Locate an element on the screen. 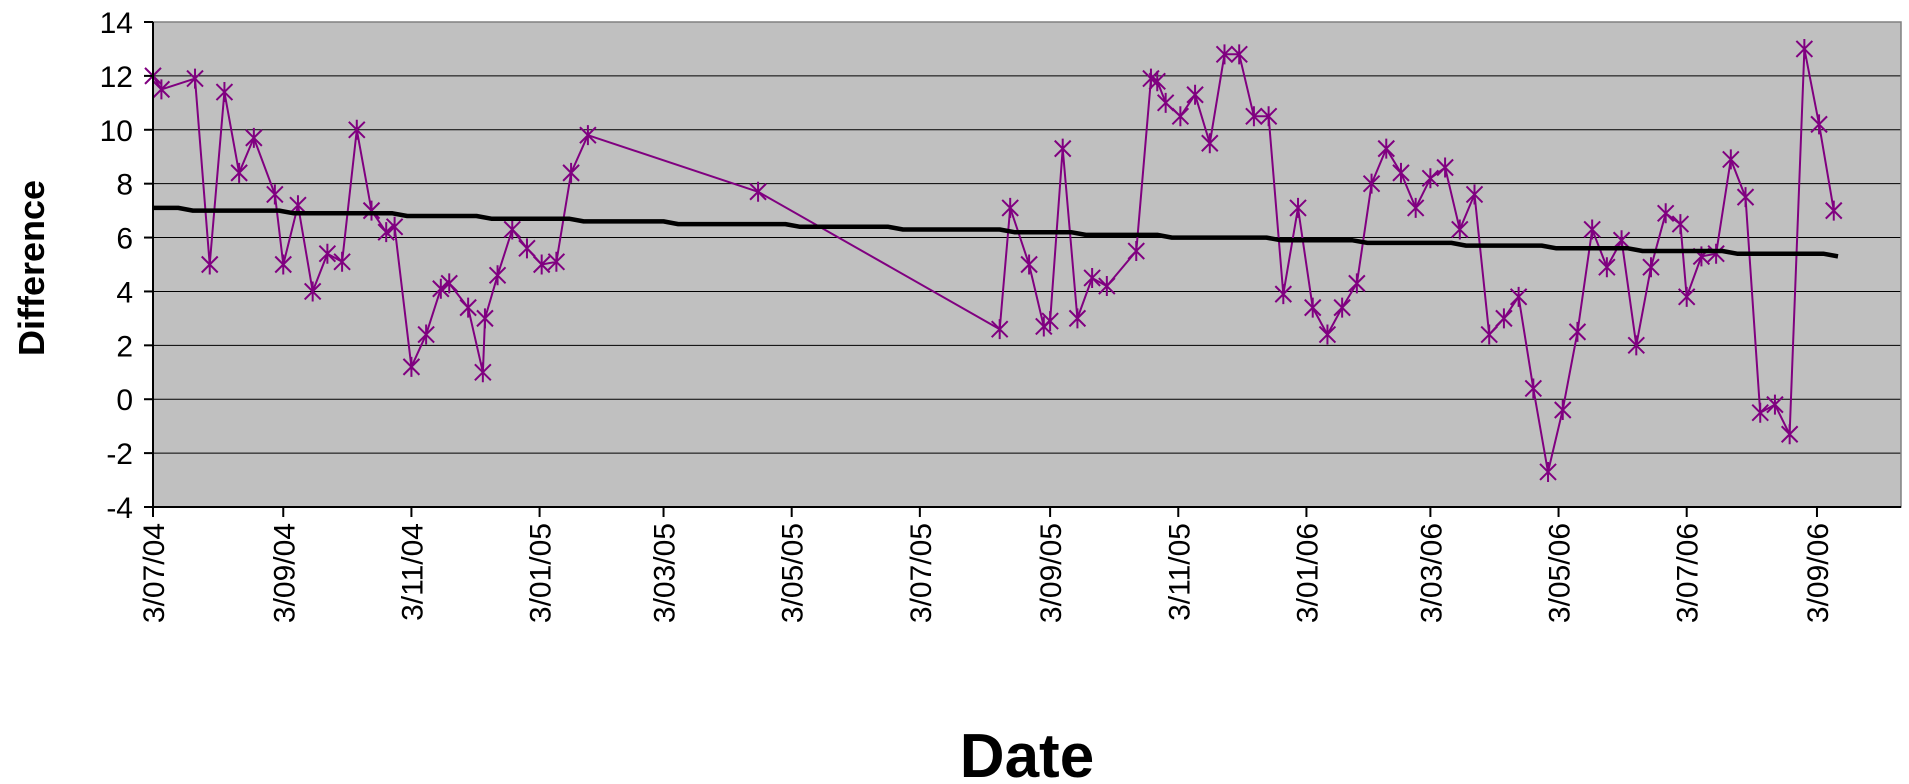 The image size is (1909, 784). x-tick-label: 3/09/06 is located at coordinates (1818, 573).